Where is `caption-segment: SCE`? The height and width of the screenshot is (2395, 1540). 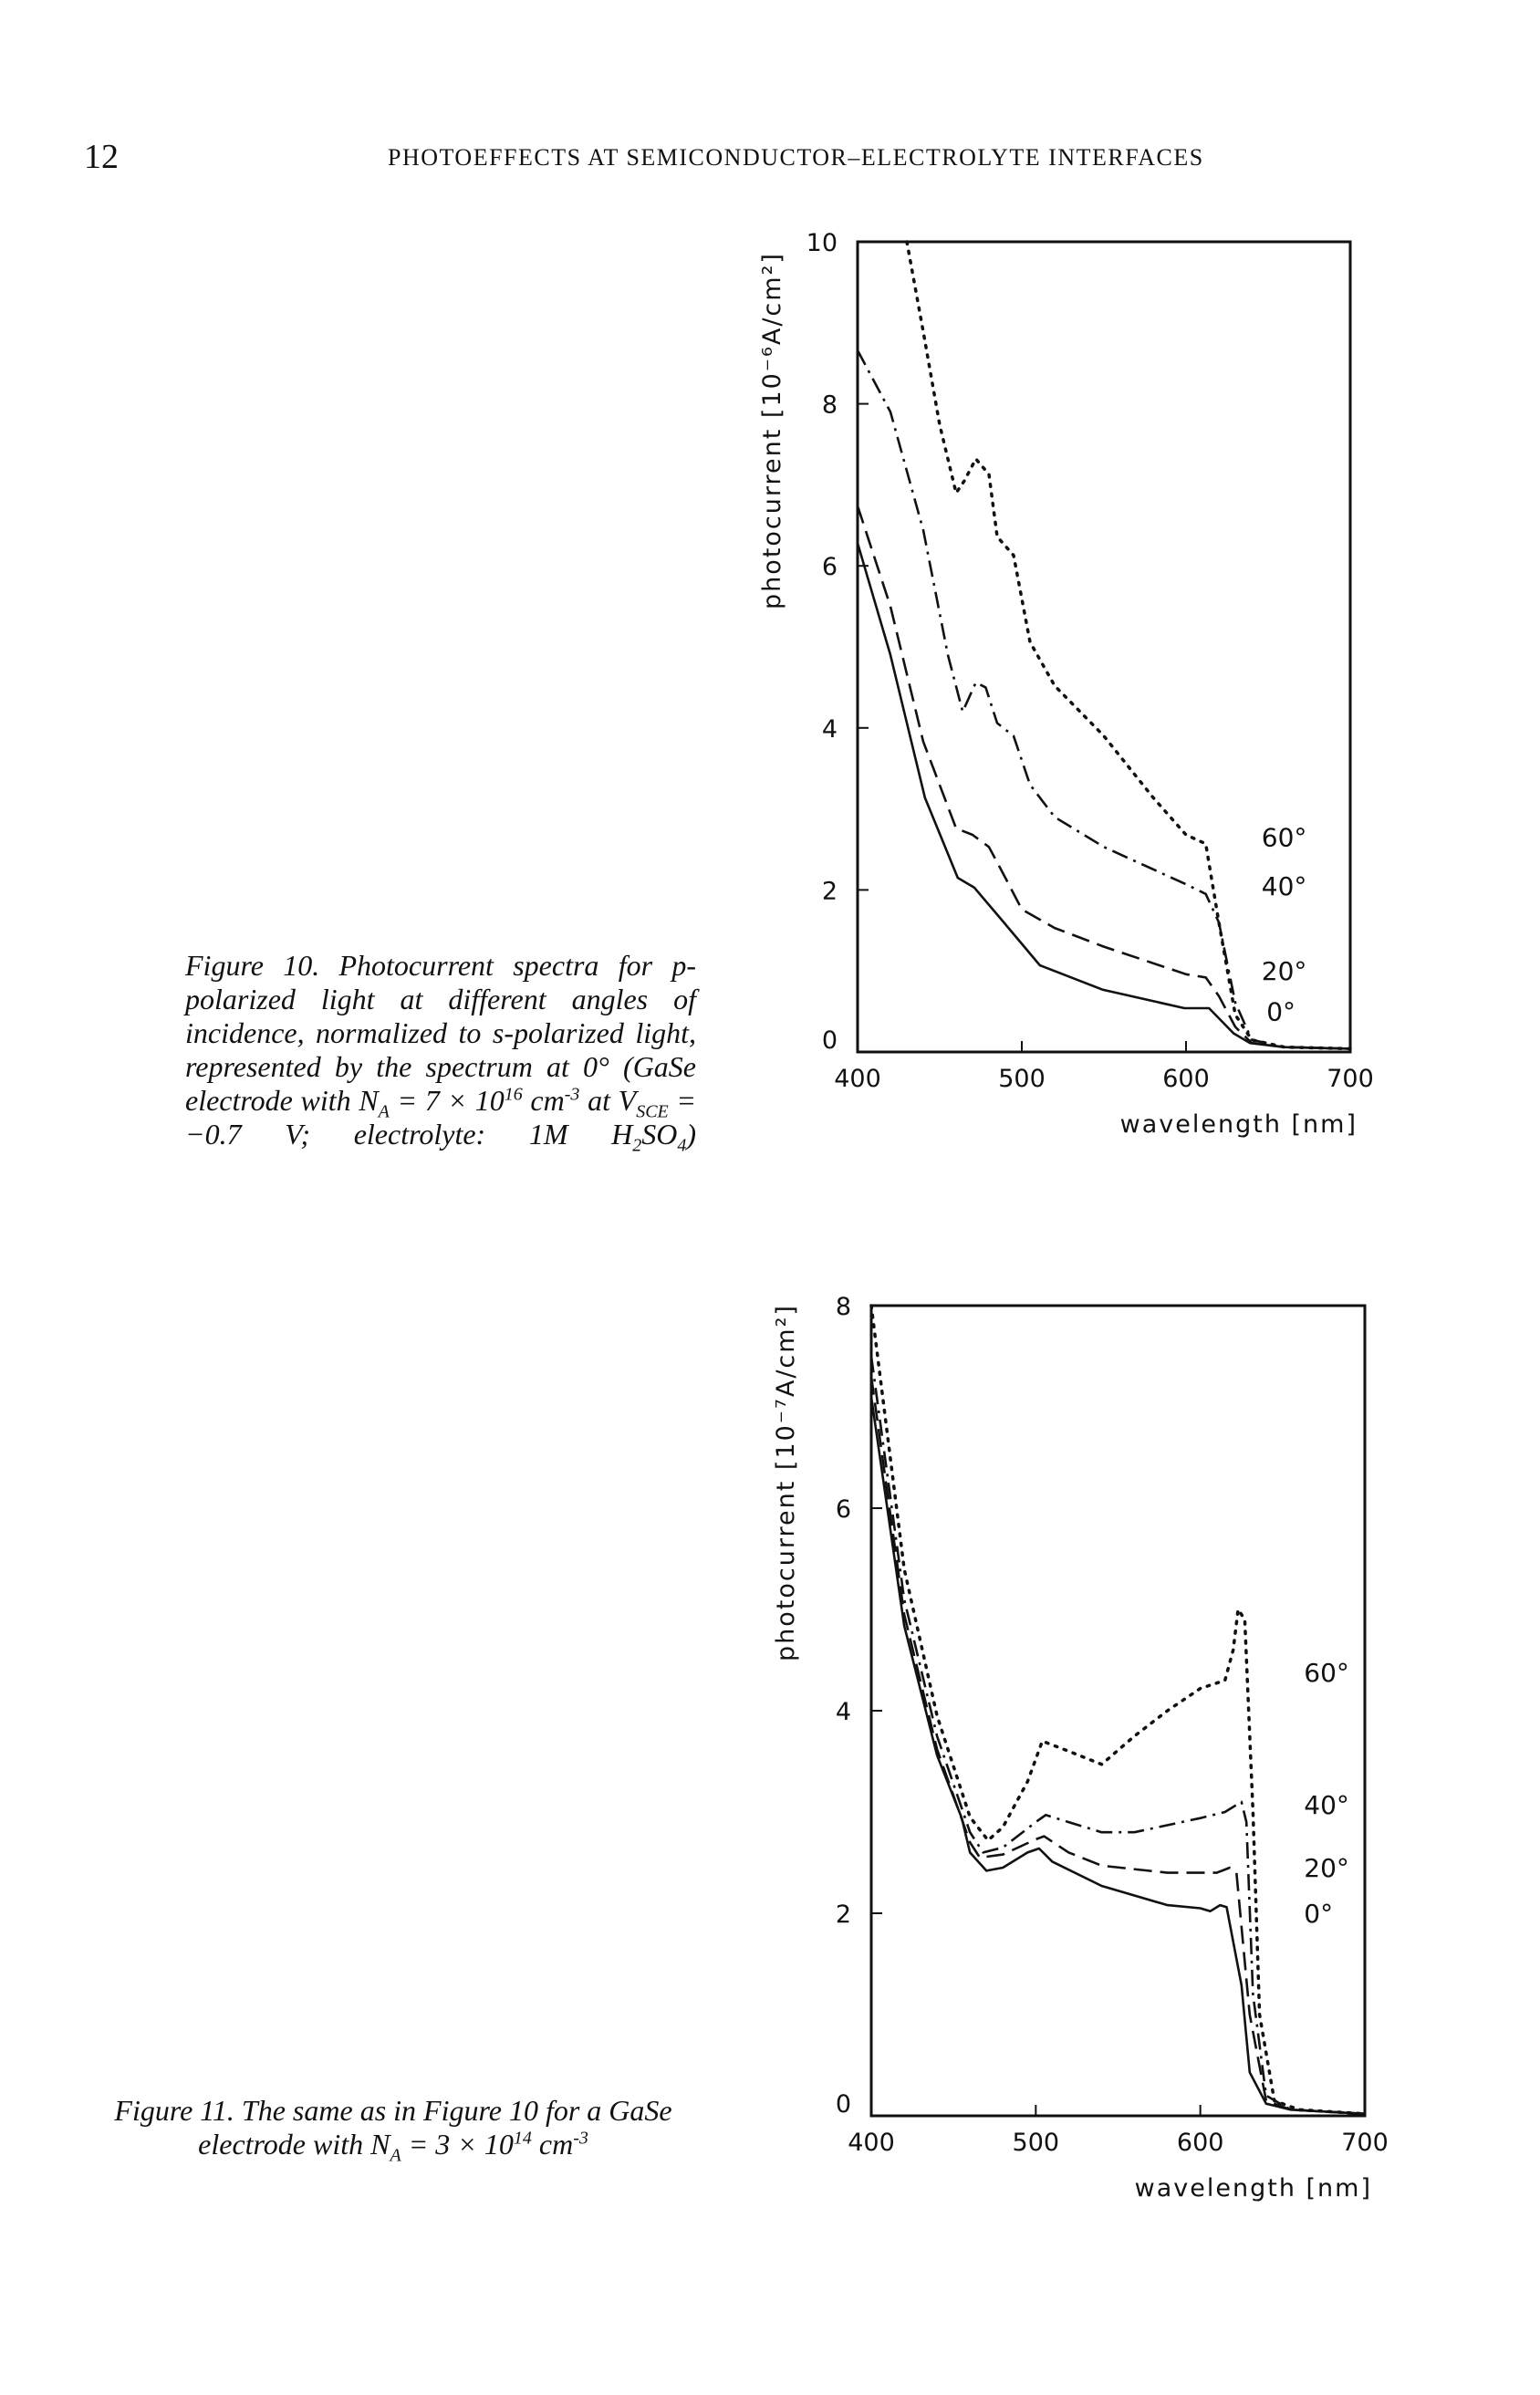
caption-segment: SCE is located at coordinates (652, 1111).